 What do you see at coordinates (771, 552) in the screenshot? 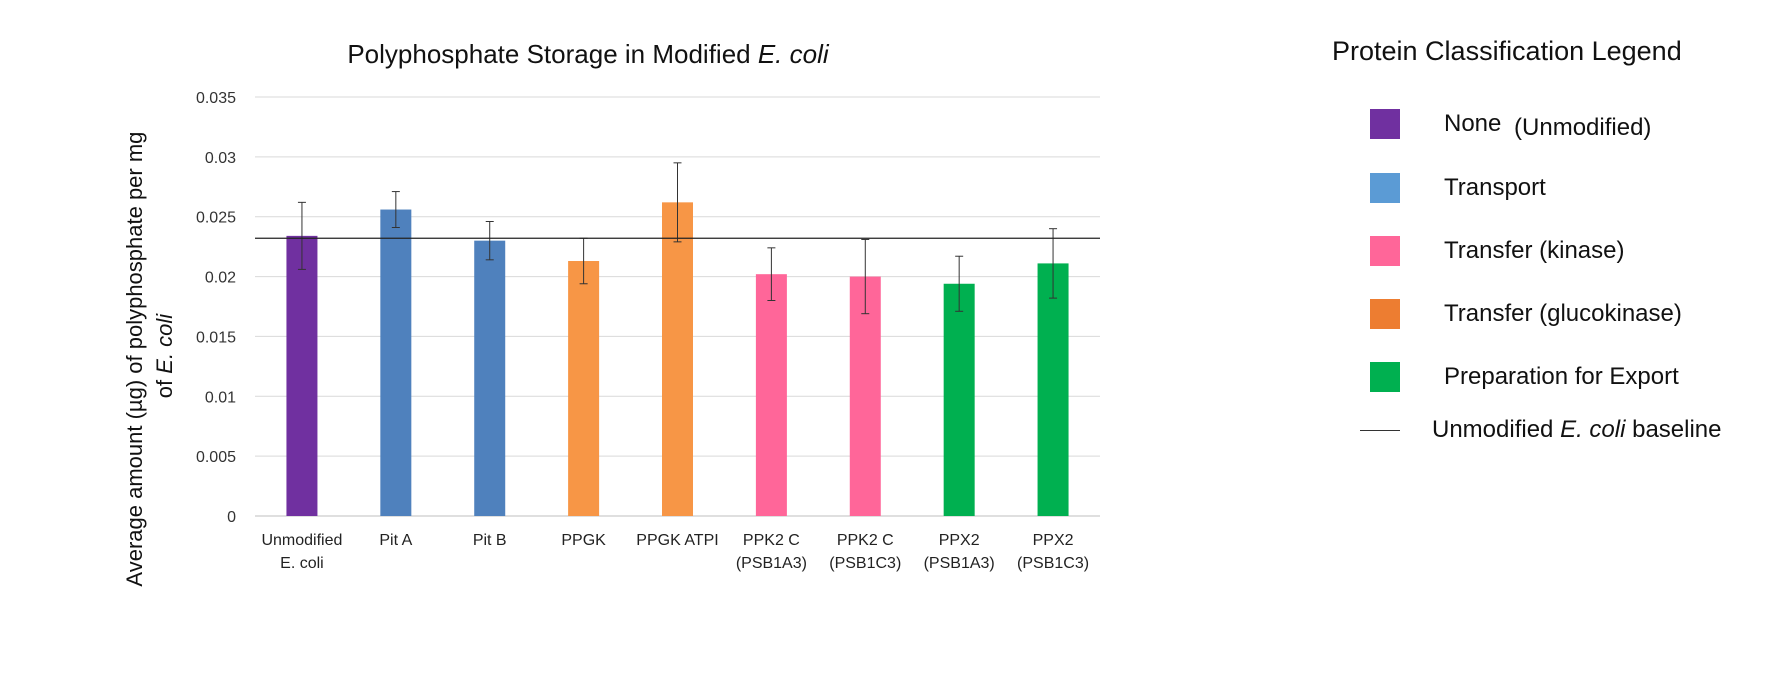
I see `x-tick-label: PPK2 C (PSB1A3)` at bounding box center [771, 552].